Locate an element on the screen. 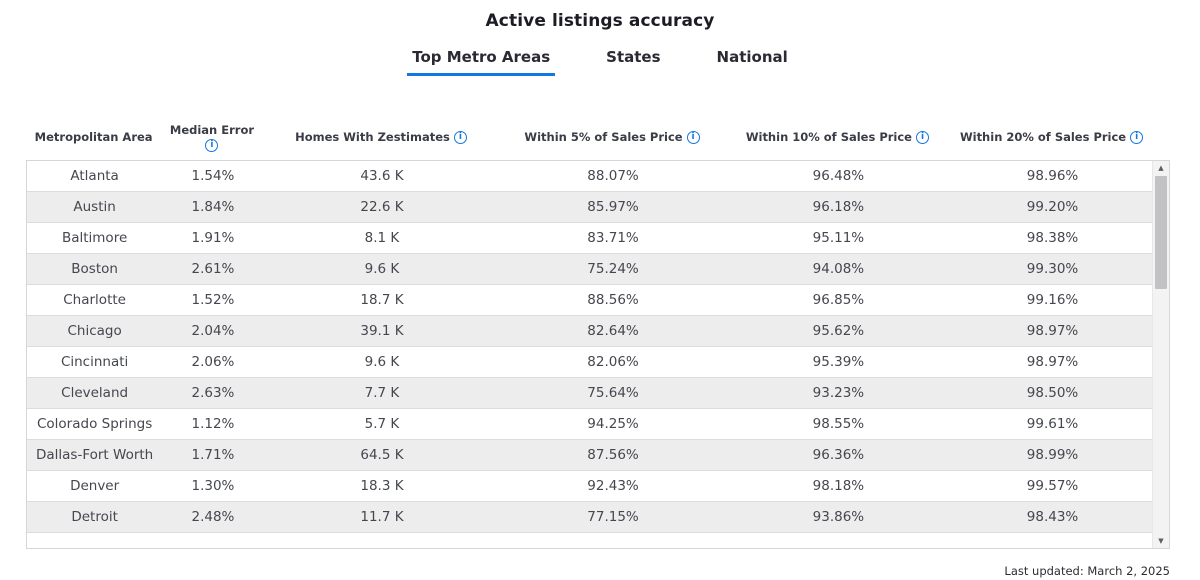  cell-metropolitan-area: Detroit is located at coordinates (94, 517).